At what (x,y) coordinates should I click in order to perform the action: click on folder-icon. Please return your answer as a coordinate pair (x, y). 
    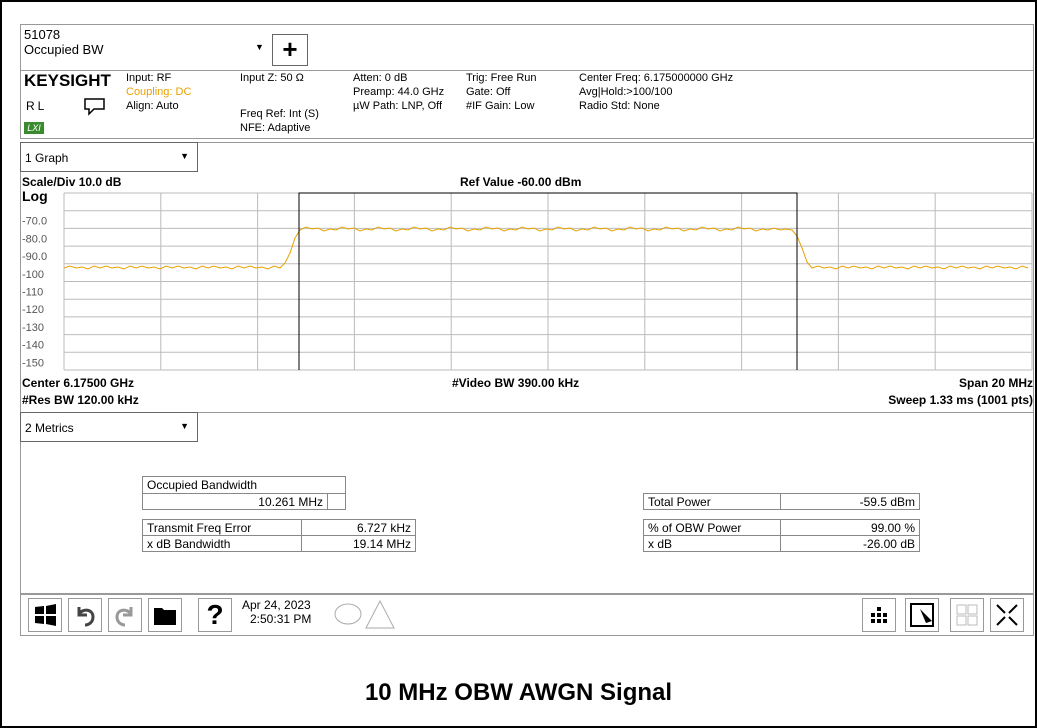
    Looking at the image, I should click on (165, 616).